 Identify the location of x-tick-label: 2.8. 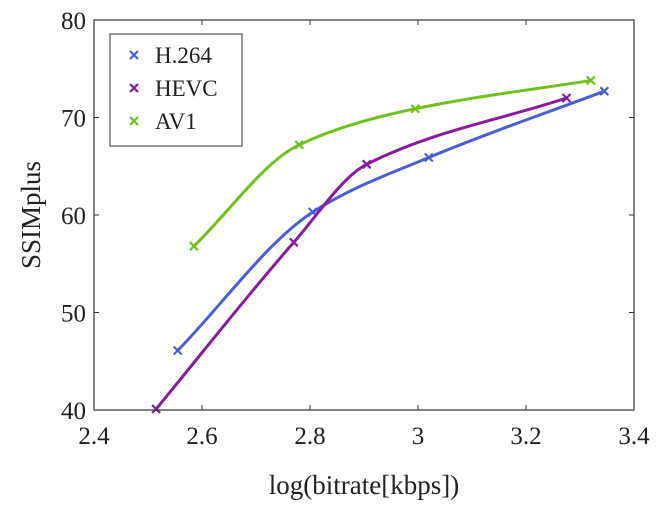
(309, 436).